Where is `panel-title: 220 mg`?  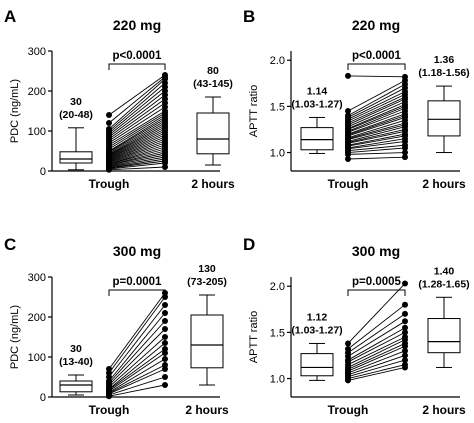 panel-title: 220 mg is located at coordinates (376, 25).